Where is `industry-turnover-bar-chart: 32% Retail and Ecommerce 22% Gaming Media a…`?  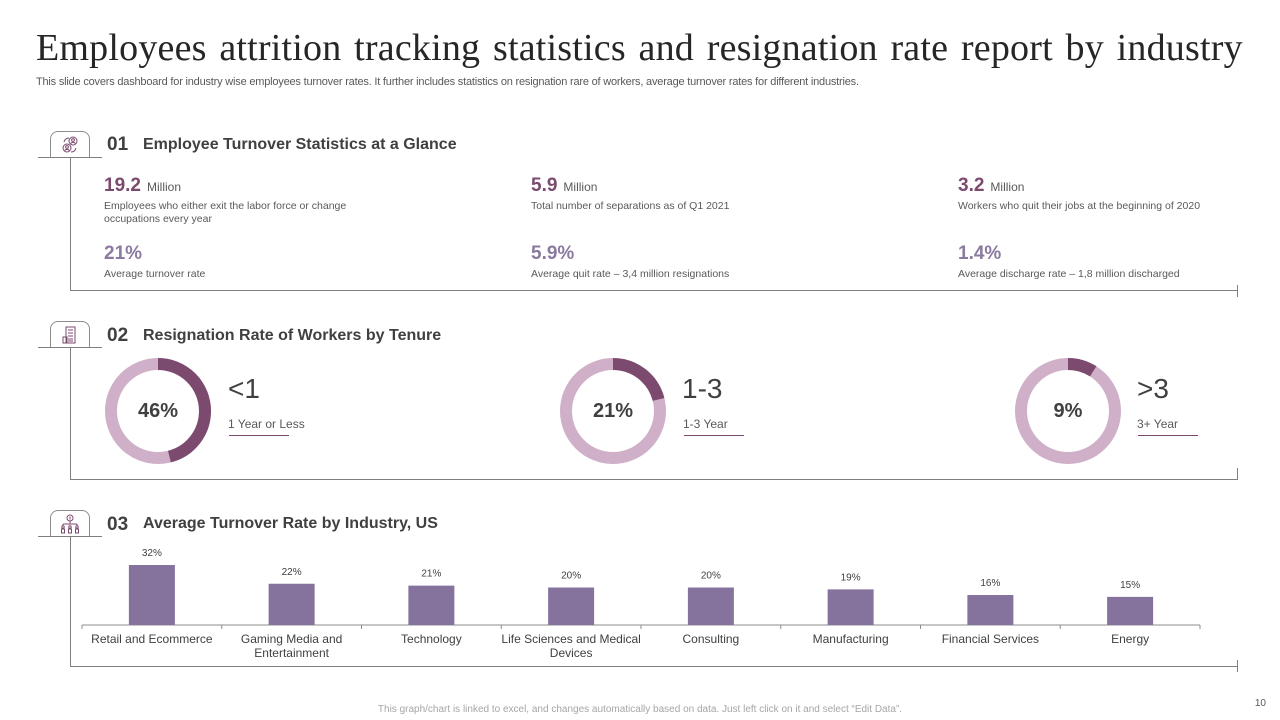
industry-turnover-bar-chart: 32% Retail and Ecommerce 22% Gaming Media a… is located at coordinates (641, 604).